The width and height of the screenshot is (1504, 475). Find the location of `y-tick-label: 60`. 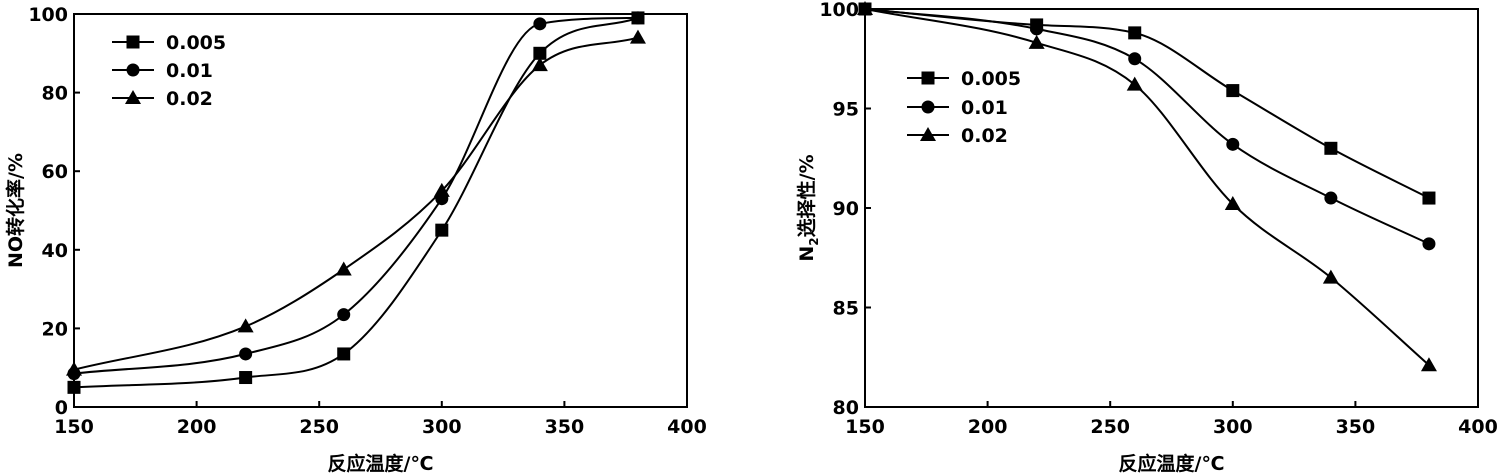

y-tick-label: 60 is located at coordinates (55, 172).